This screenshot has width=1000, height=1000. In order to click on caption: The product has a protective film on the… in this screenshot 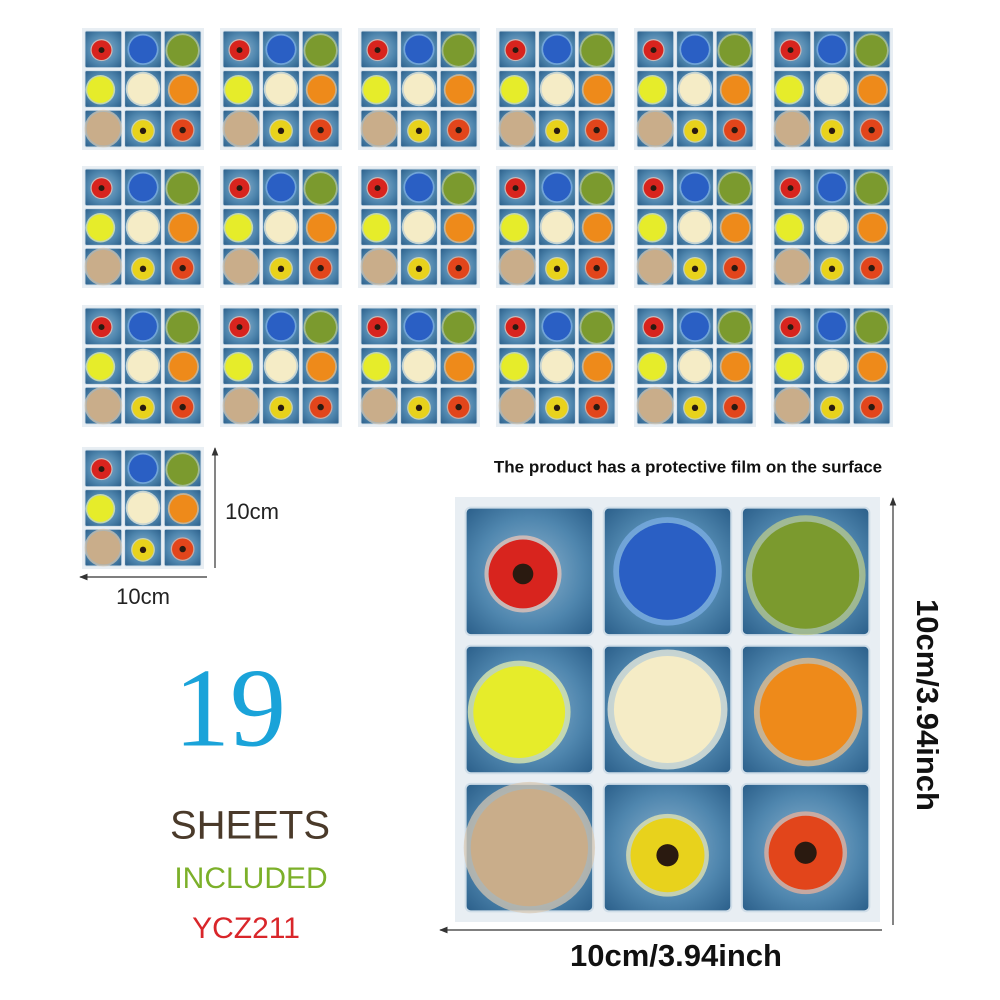, I will do `click(688, 466)`.